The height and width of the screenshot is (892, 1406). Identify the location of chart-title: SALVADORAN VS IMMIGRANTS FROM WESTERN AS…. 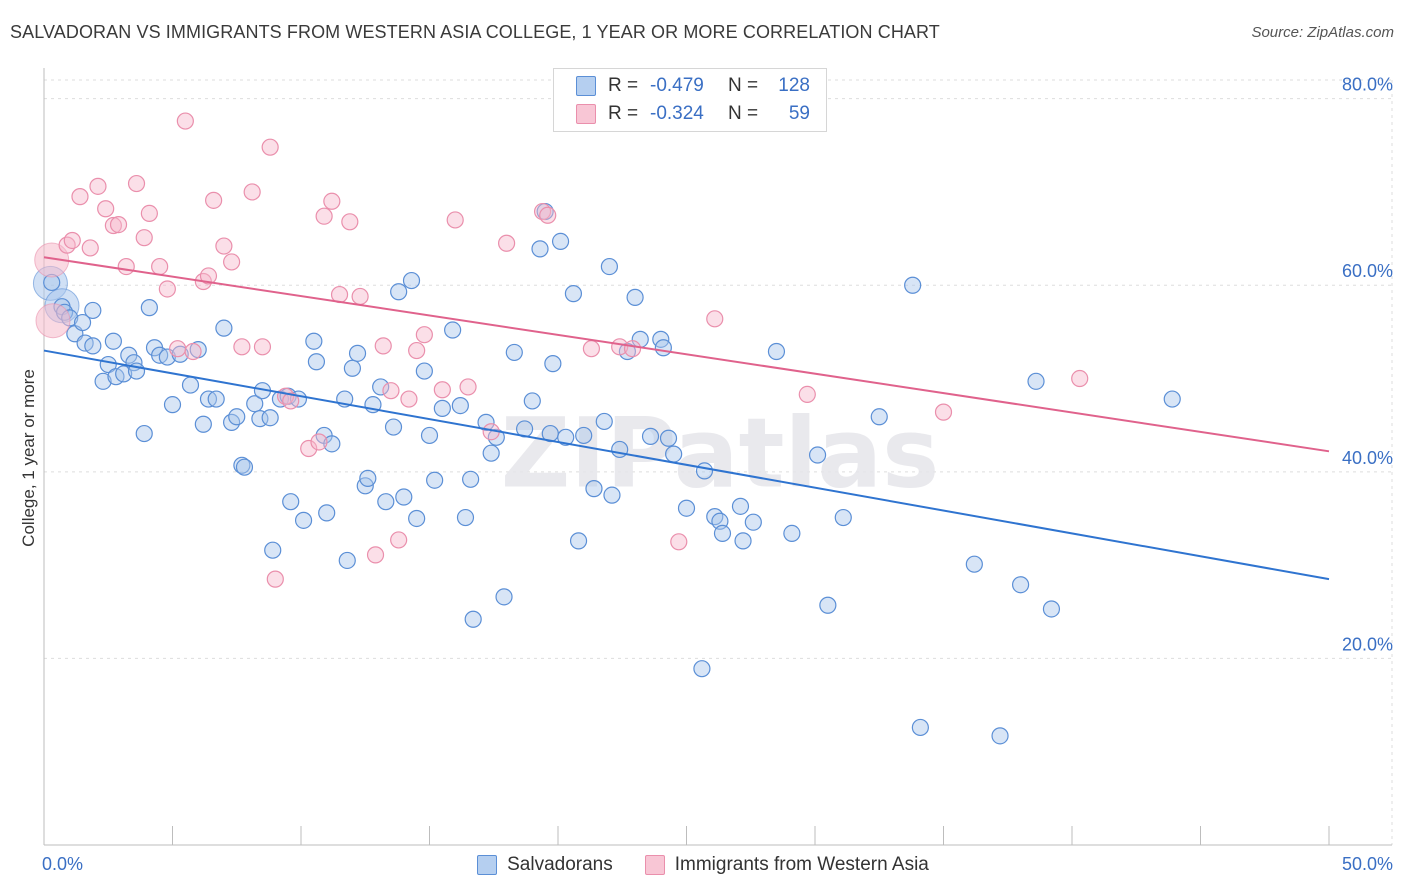
(475, 32).